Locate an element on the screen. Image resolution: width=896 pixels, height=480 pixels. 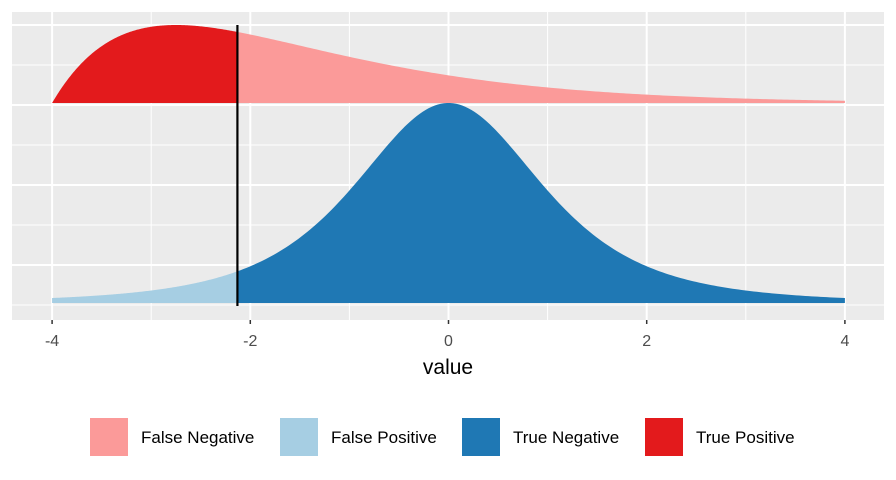
legend-item: True Positive is located at coordinates (720, 437).